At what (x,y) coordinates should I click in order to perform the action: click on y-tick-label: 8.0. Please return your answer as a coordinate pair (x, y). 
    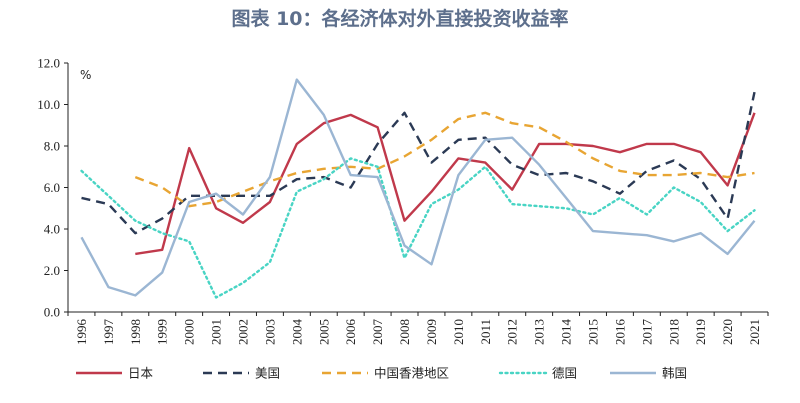
    Looking at the image, I should click on (52, 146).